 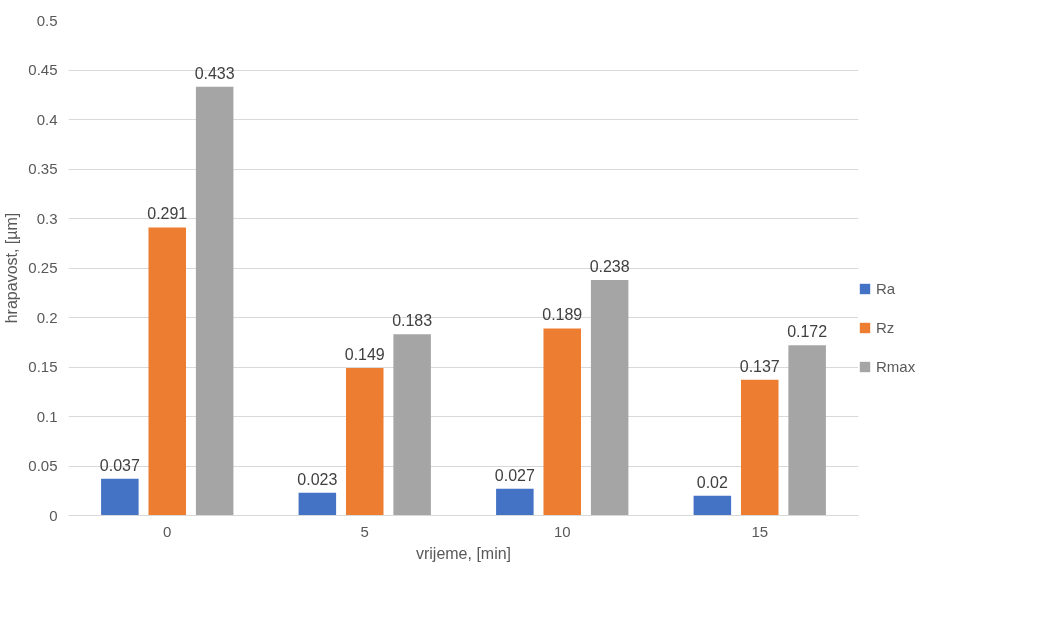 What do you see at coordinates (886, 327) in the screenshot?
I see `legend-label: Rz` at bounding box center [886, 327].